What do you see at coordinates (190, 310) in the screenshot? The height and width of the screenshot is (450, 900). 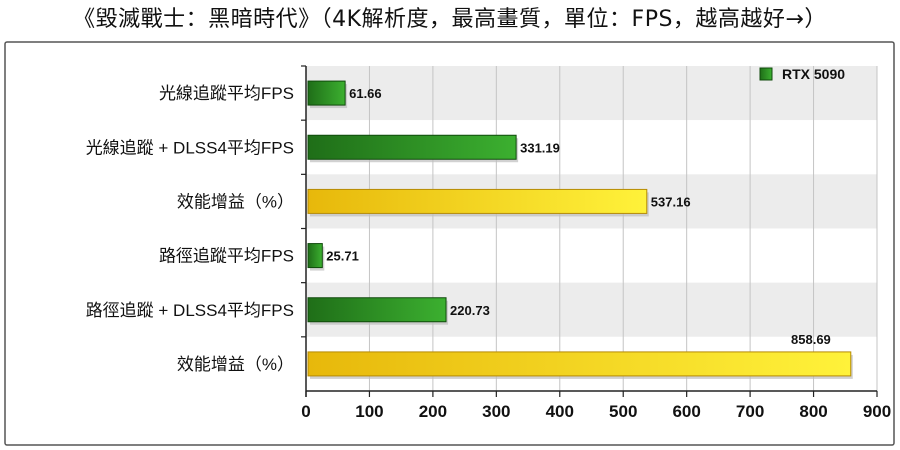 I see `category-label: 路徑追蹤 + DLSS4平均FPS` at bounding box center [190, 310].